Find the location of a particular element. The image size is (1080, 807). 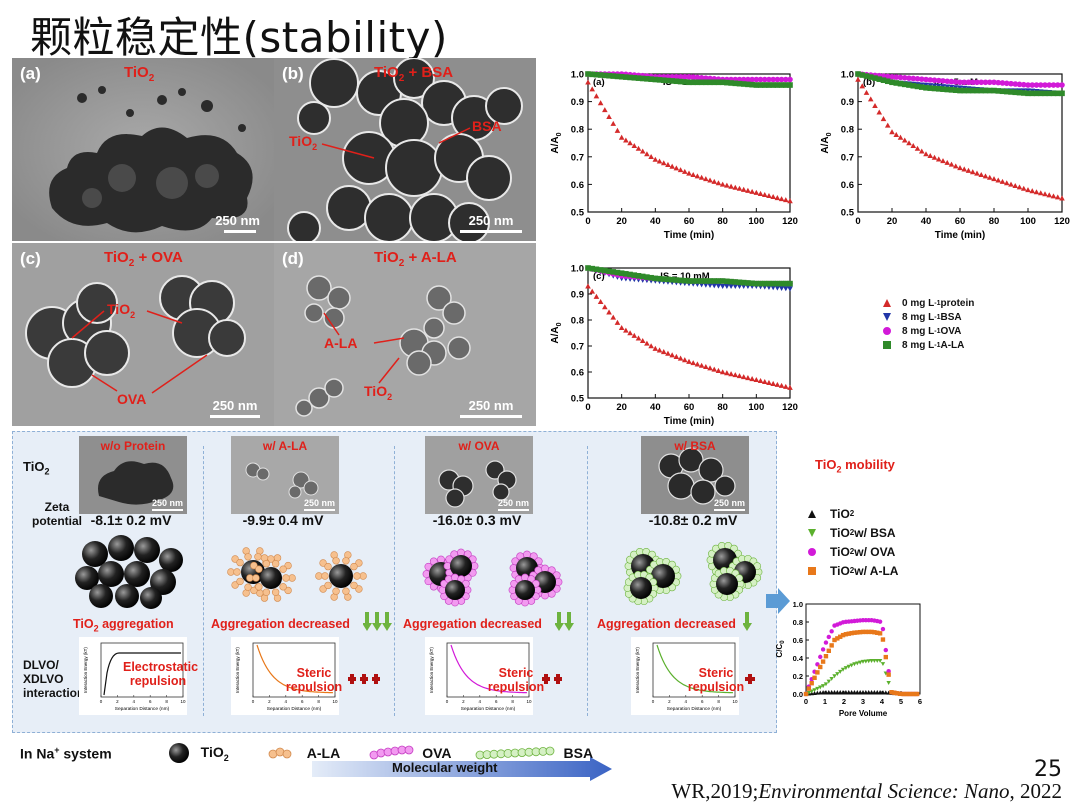

triangle-up-icon is located at coordinates (812, 514).